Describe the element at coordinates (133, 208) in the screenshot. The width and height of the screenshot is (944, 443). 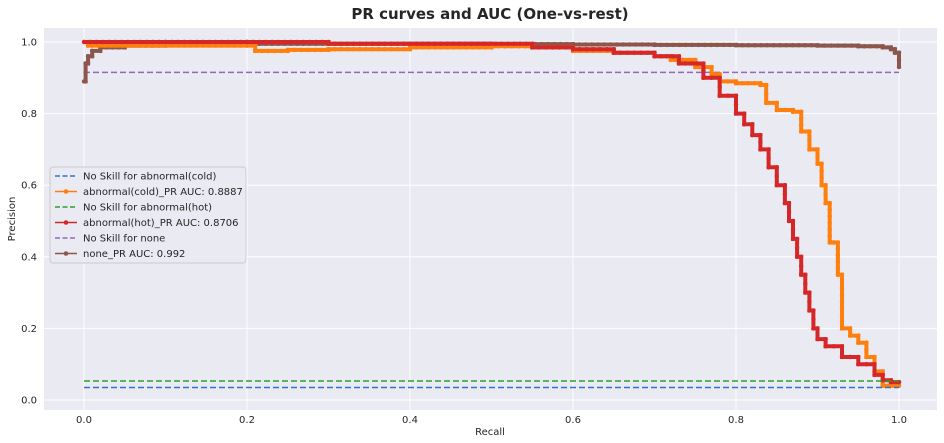
I see `legend-item: No Skill for abnormal(hot)` at that location.